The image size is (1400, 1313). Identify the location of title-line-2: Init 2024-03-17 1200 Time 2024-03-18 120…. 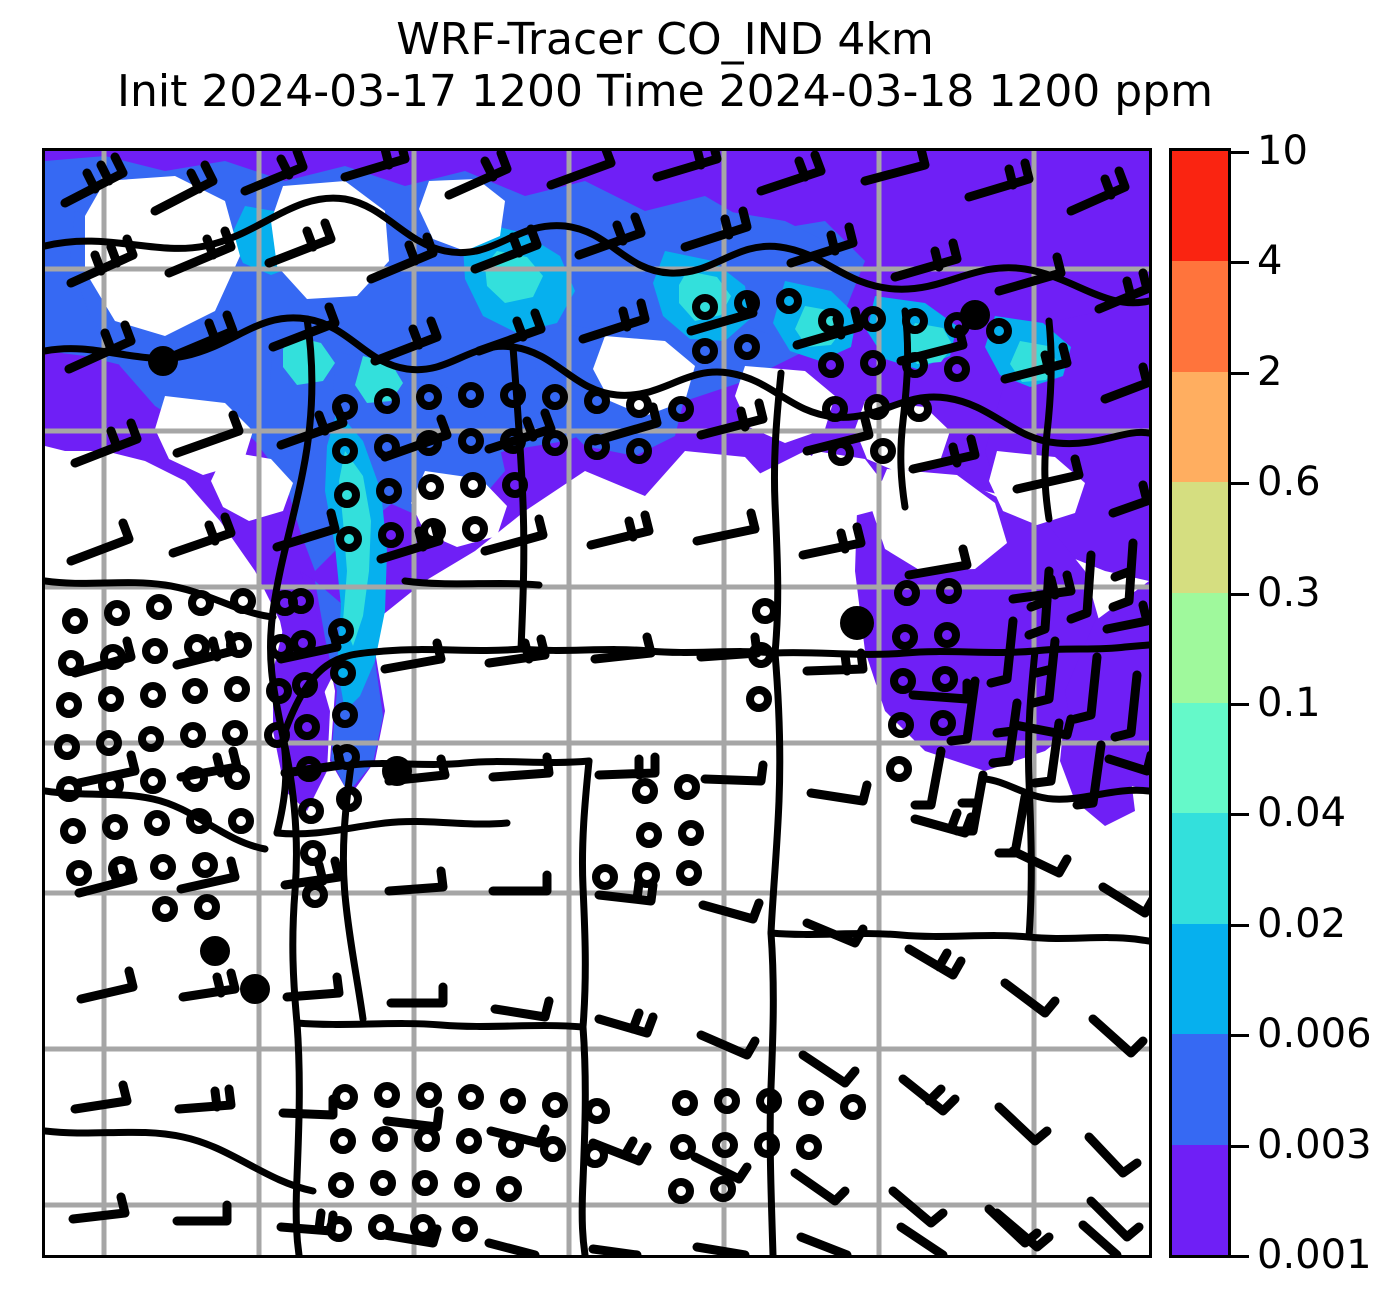
(665, 91).